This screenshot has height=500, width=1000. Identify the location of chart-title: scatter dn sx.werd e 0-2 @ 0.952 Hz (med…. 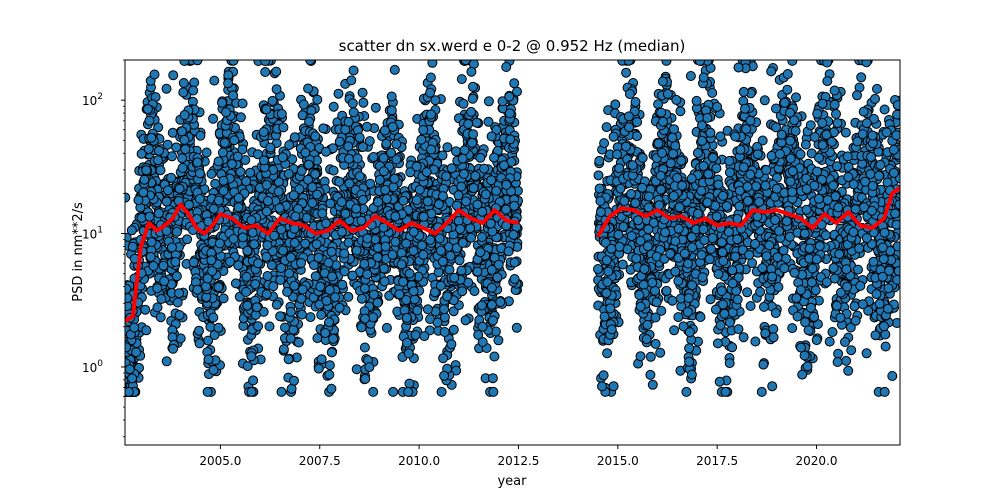
(512, 46).